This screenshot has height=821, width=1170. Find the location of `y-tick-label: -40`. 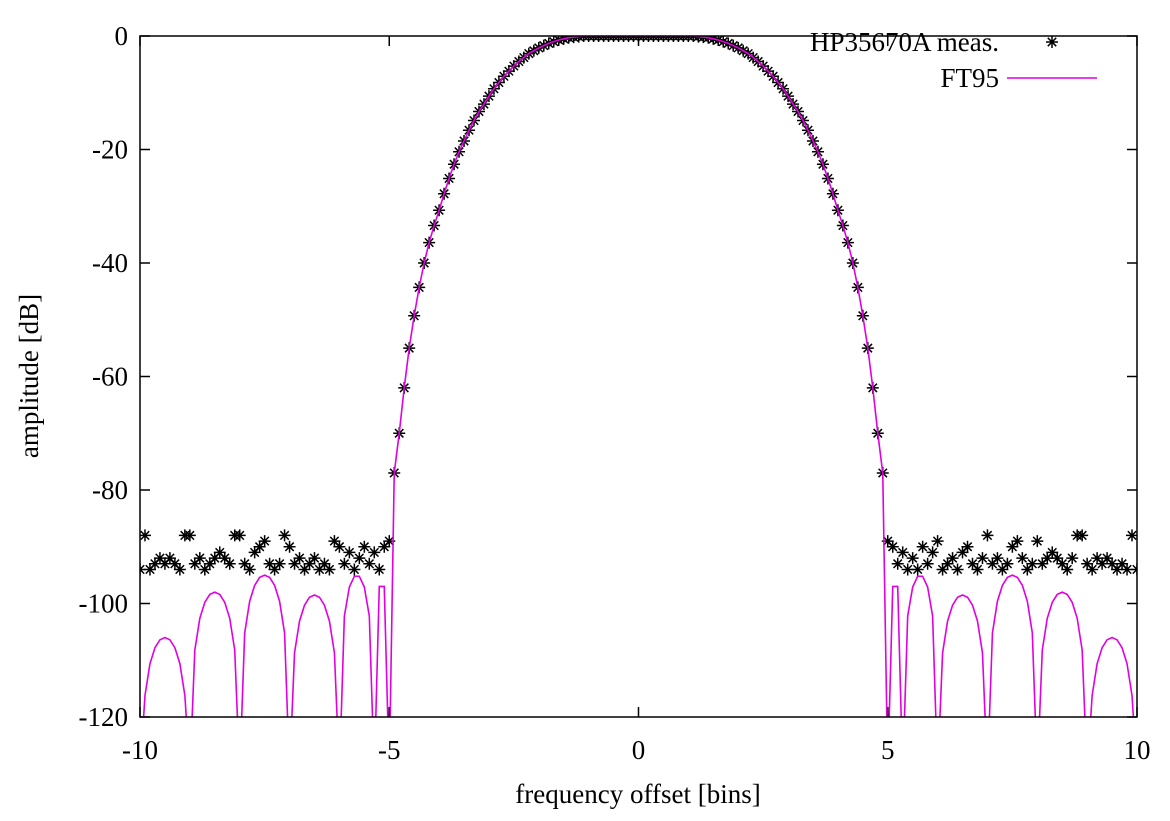

y-tick-label: -40 is located at coordinates (110, 263).